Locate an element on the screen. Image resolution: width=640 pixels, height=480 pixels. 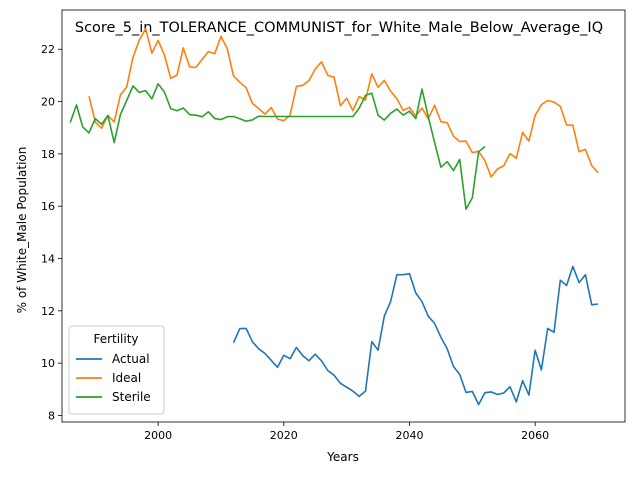
y-tick-label: 18 is located at coordinates (48, 154).